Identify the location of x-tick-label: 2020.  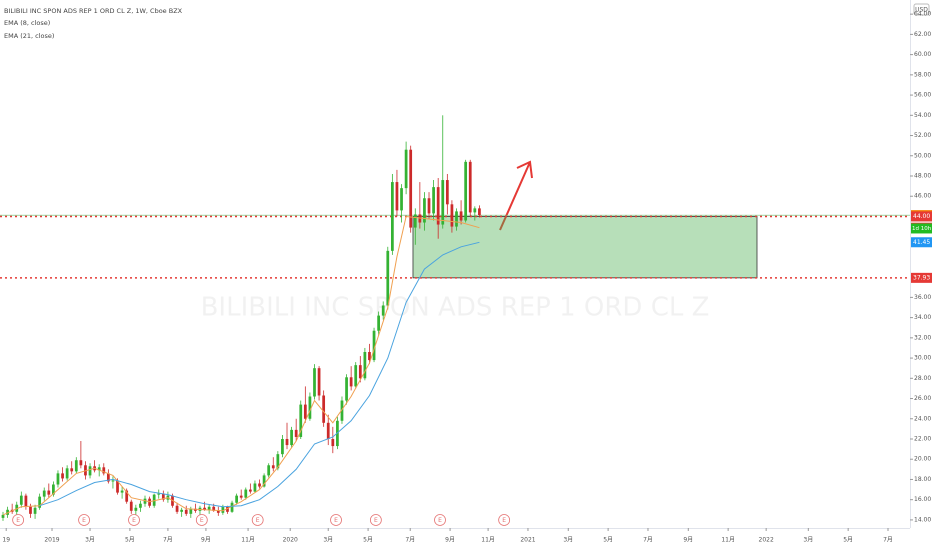
(290, 540).